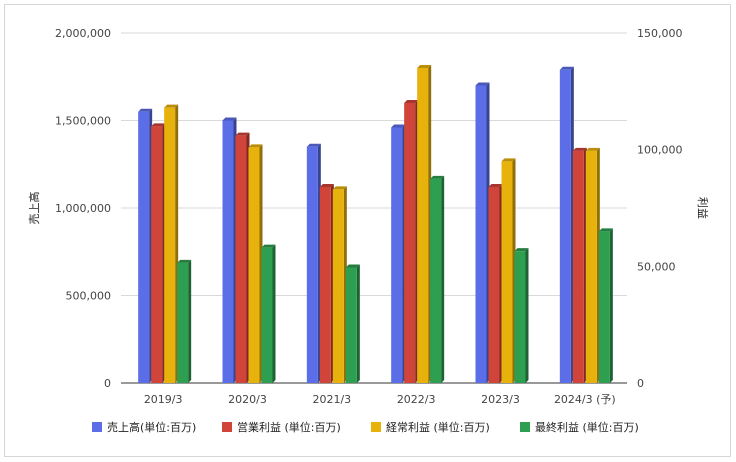  What do you see at coordinates (34, 208) in the screenshot?
I see `left-axis-title: 売上高` at bounding box center [34, 208].